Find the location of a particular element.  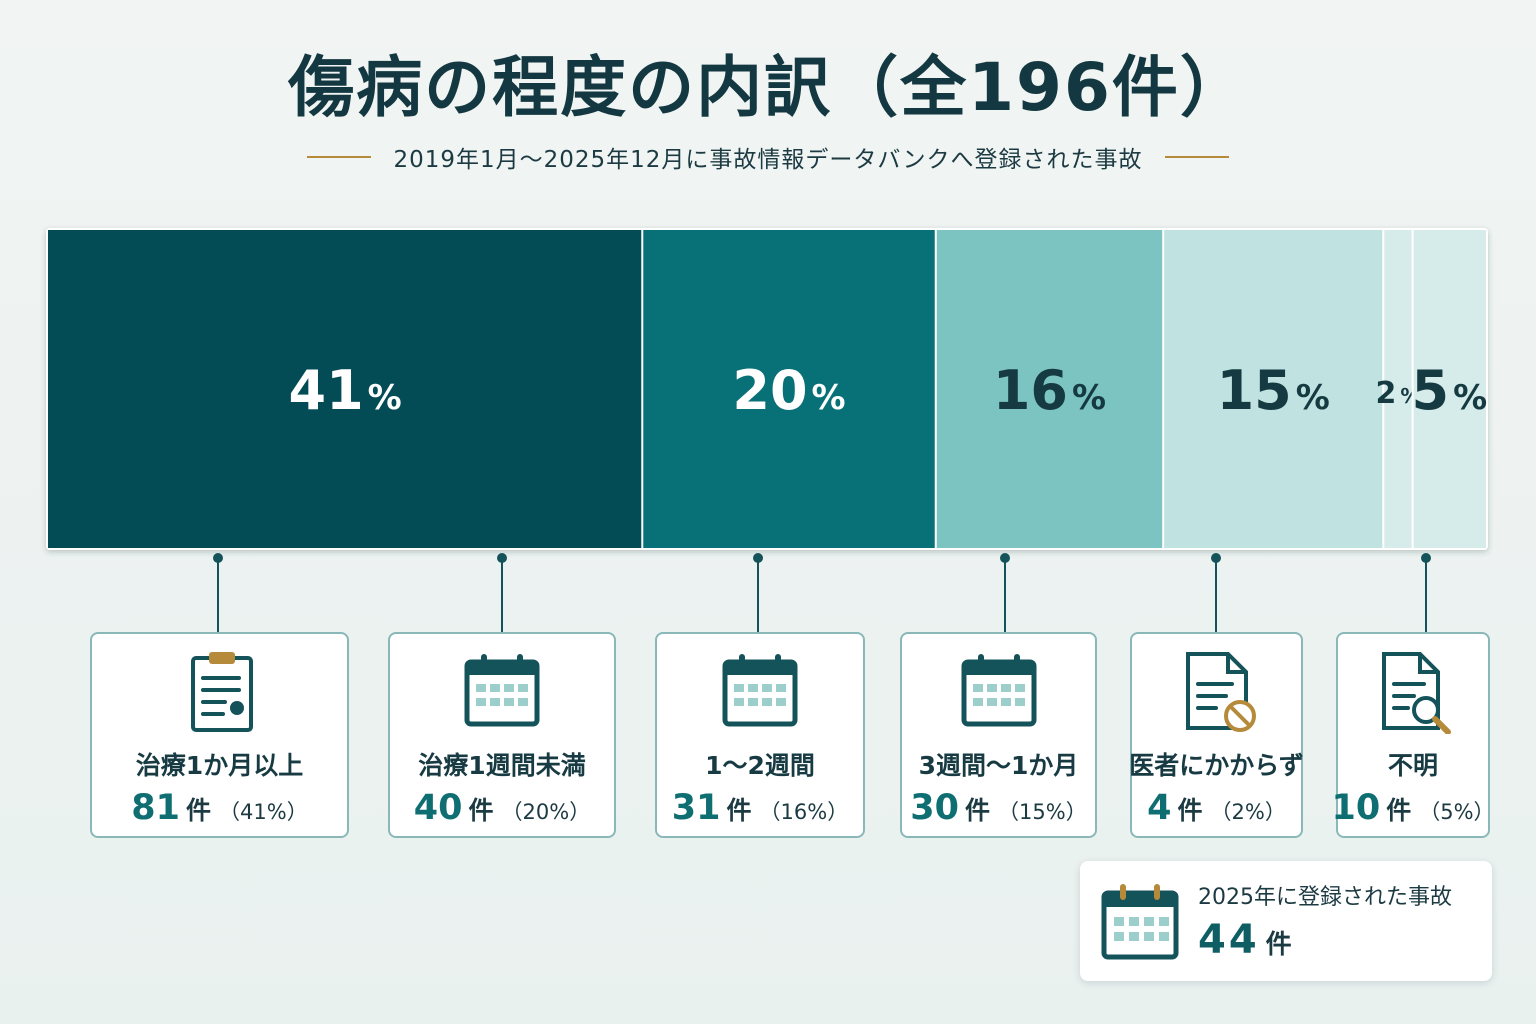

category-card: 3週間～1か月 30 件 （15%） is located at coordinates (998, 735).